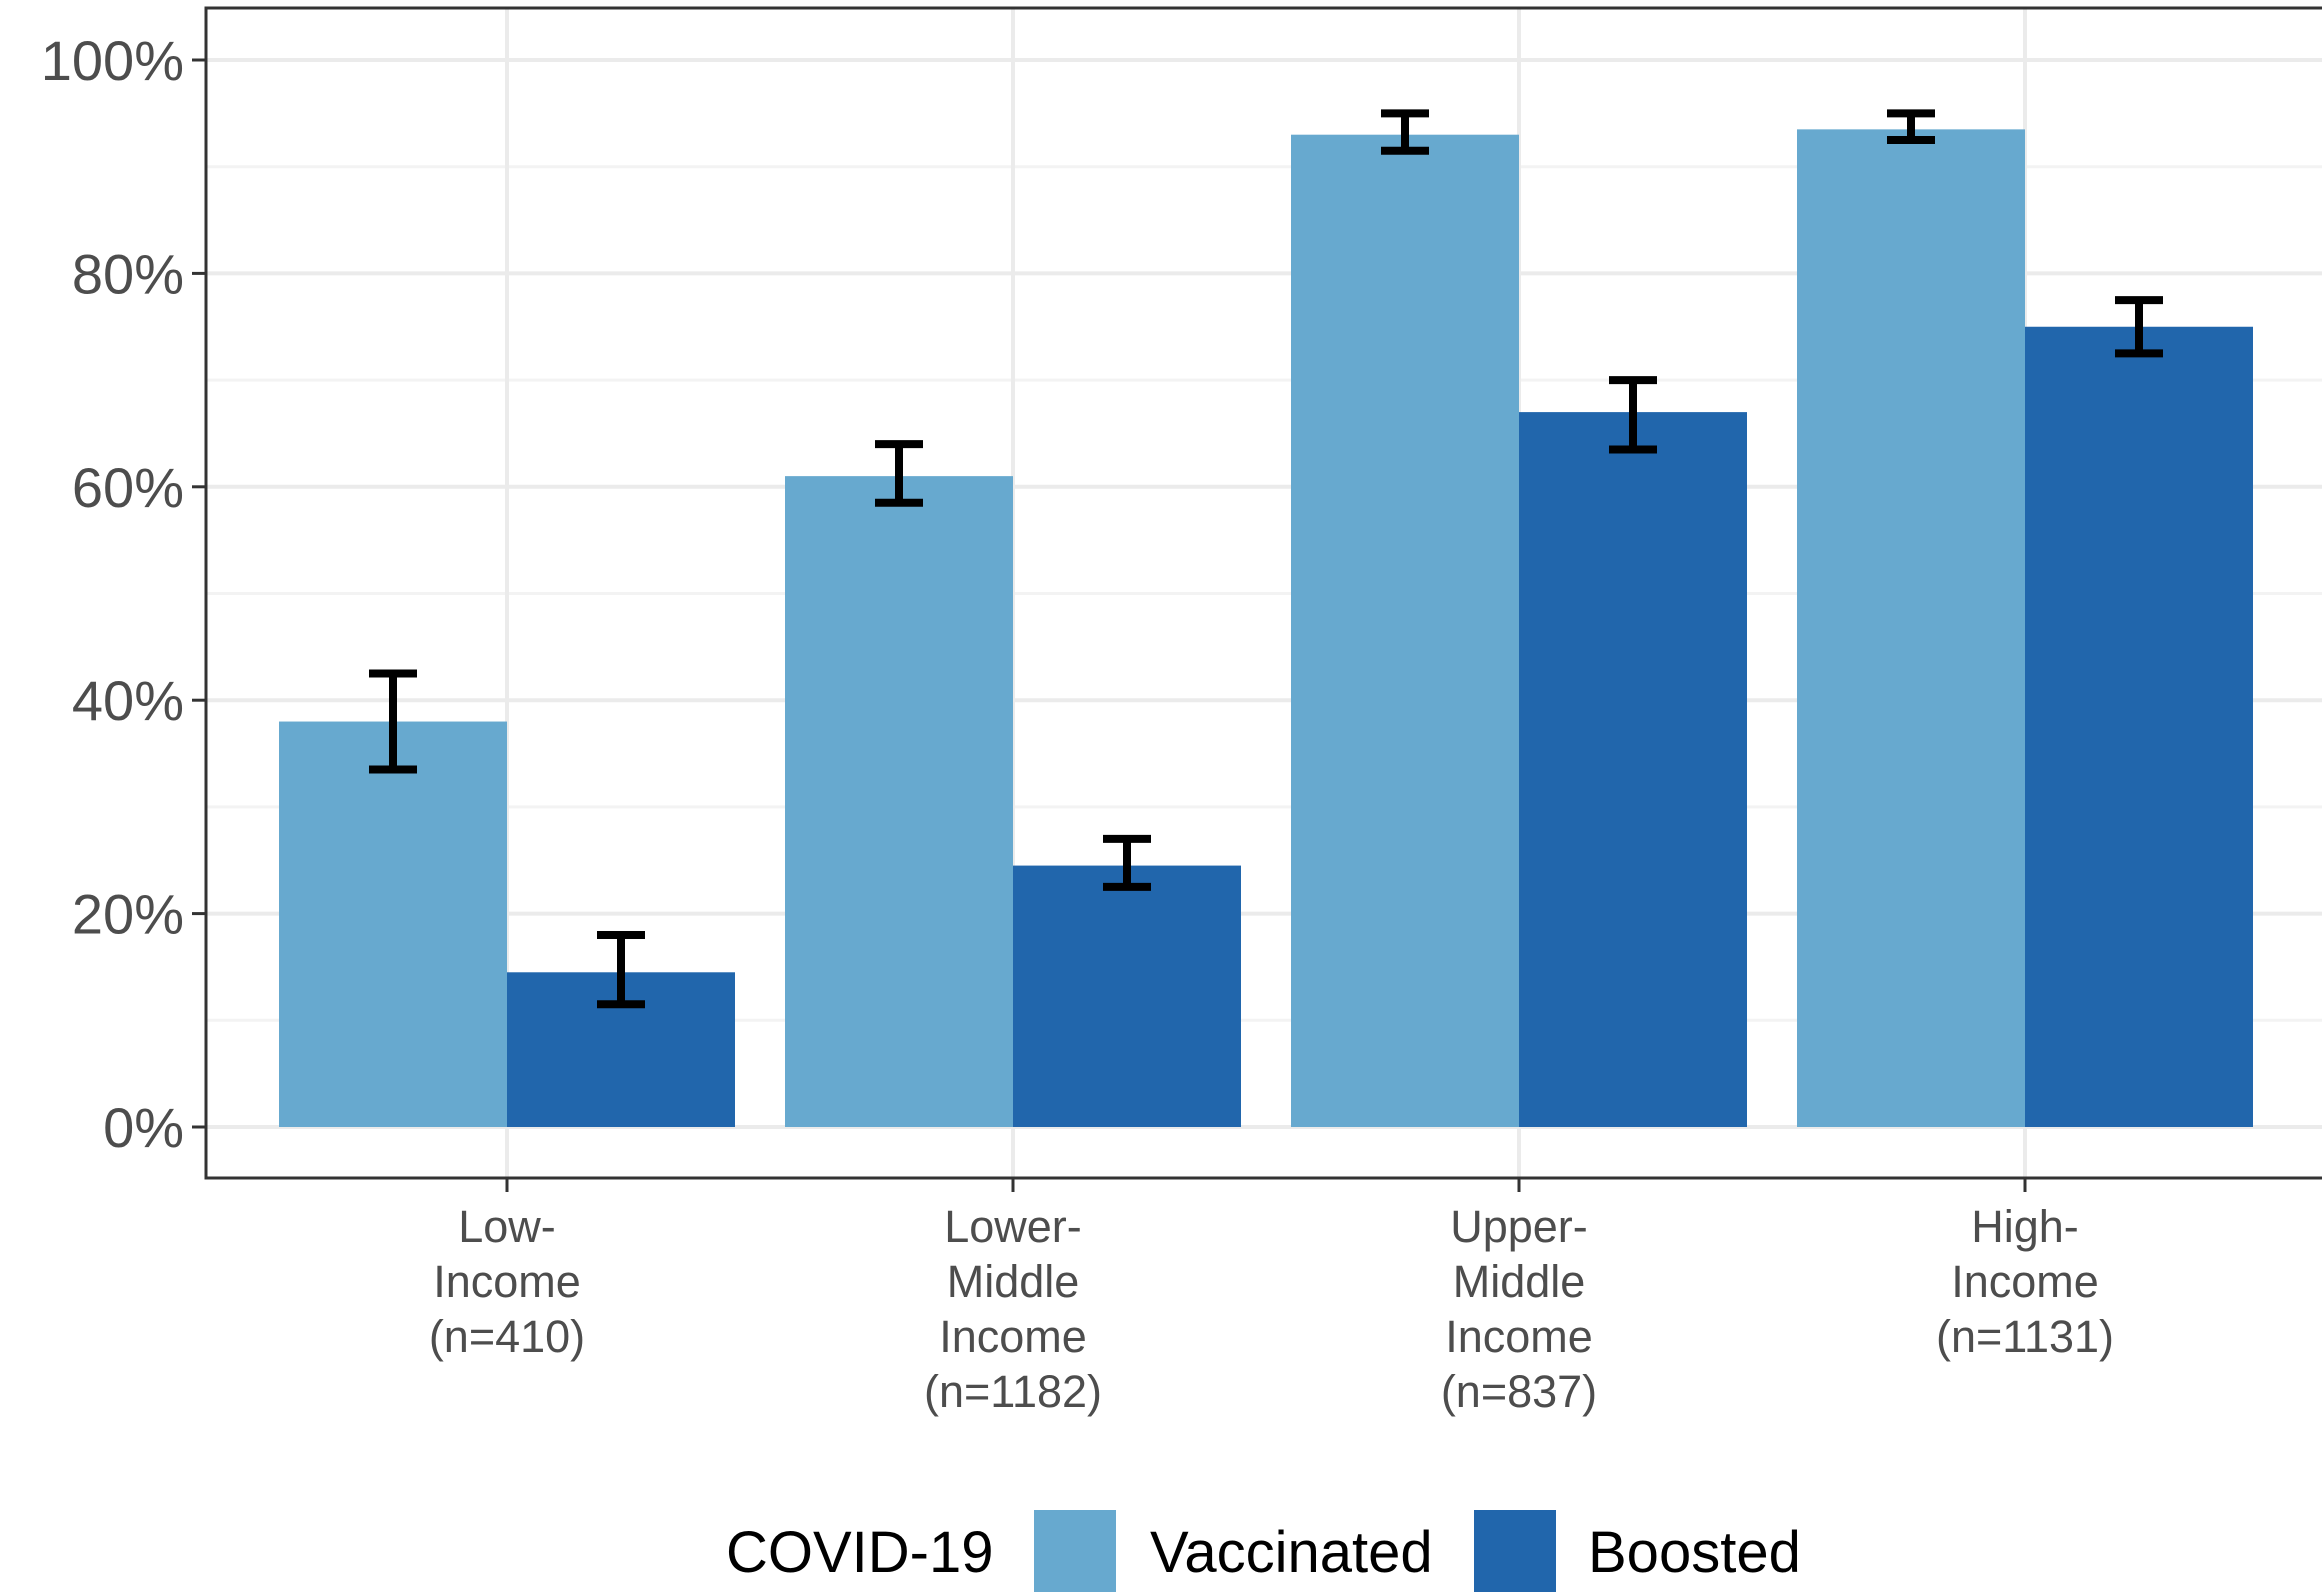  I want to click on x-category-label-line: Lower-, so click(1013, 1226).